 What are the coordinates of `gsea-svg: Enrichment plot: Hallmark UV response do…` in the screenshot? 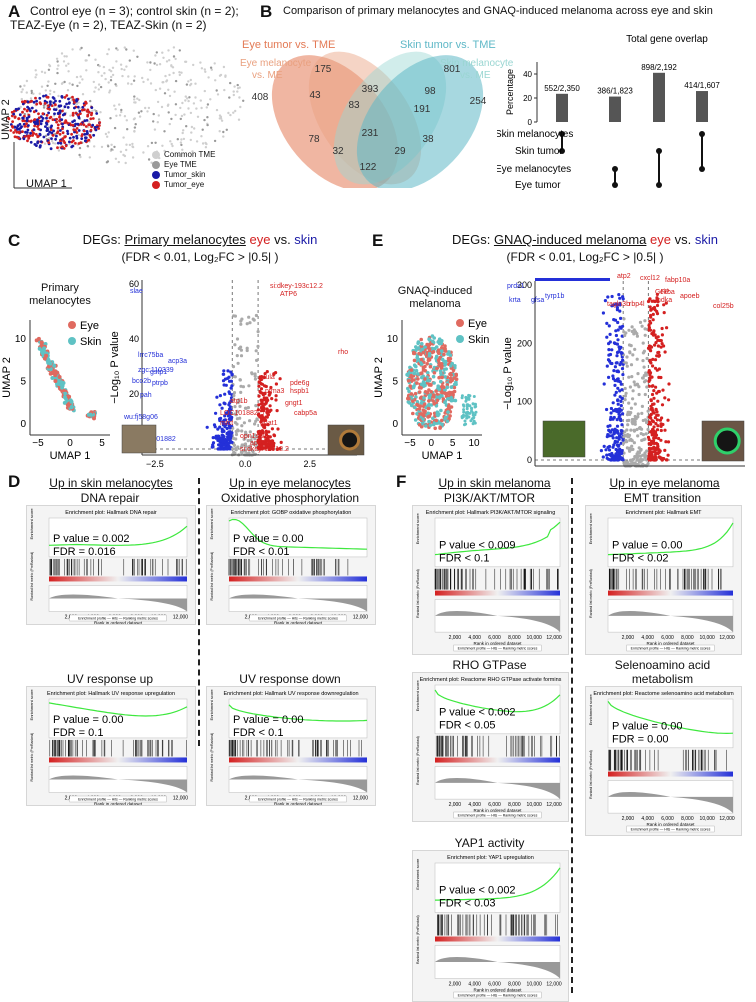 It's located at (288, 747).